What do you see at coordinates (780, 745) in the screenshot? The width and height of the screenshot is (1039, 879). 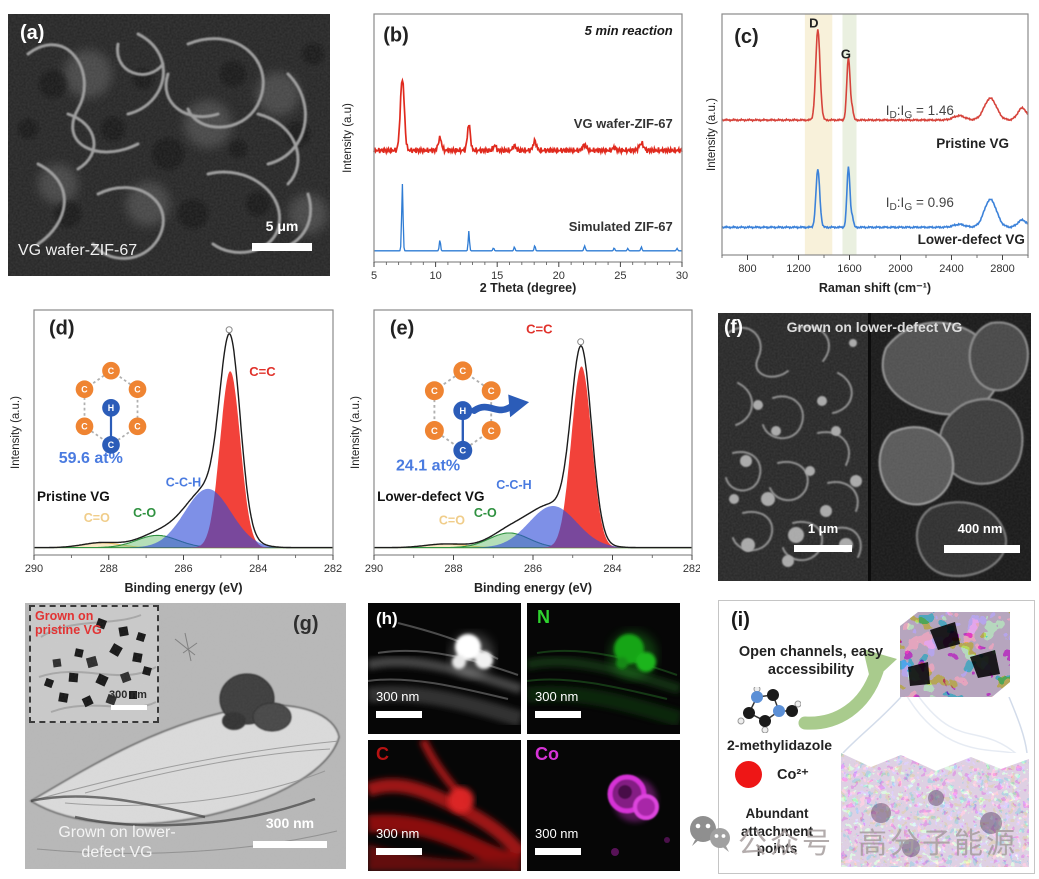 I see `molecule-label: 2-methylidazole` at bounding box center [780, 745].